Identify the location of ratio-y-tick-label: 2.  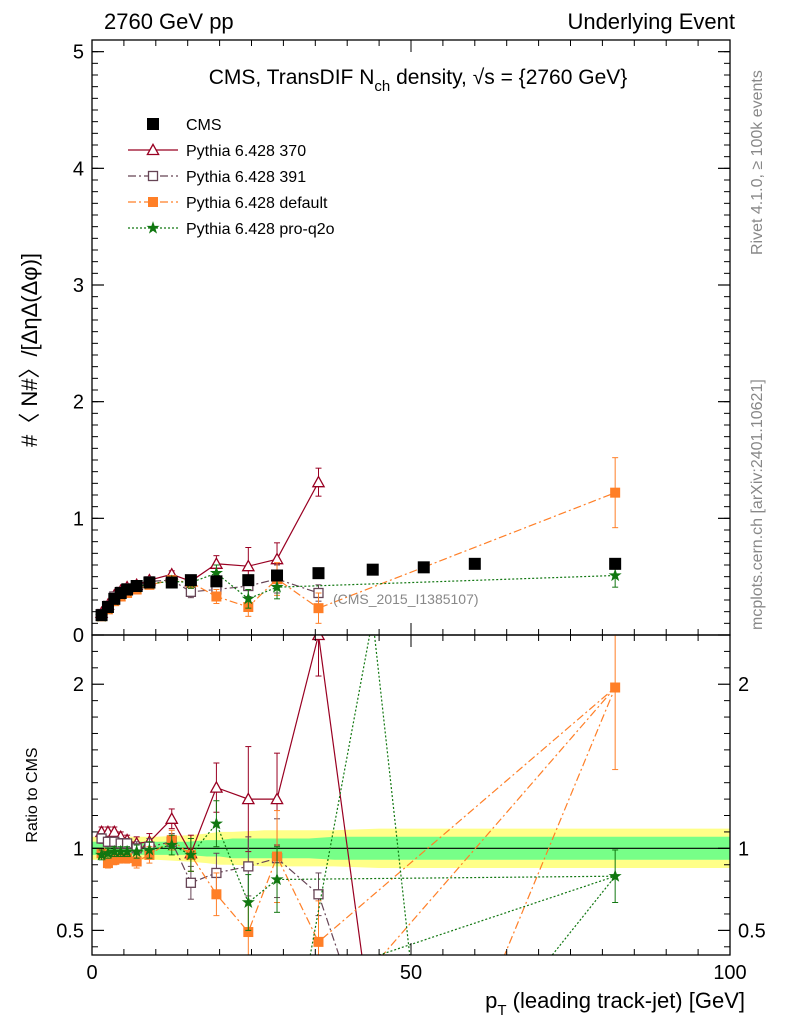
(78, 685).